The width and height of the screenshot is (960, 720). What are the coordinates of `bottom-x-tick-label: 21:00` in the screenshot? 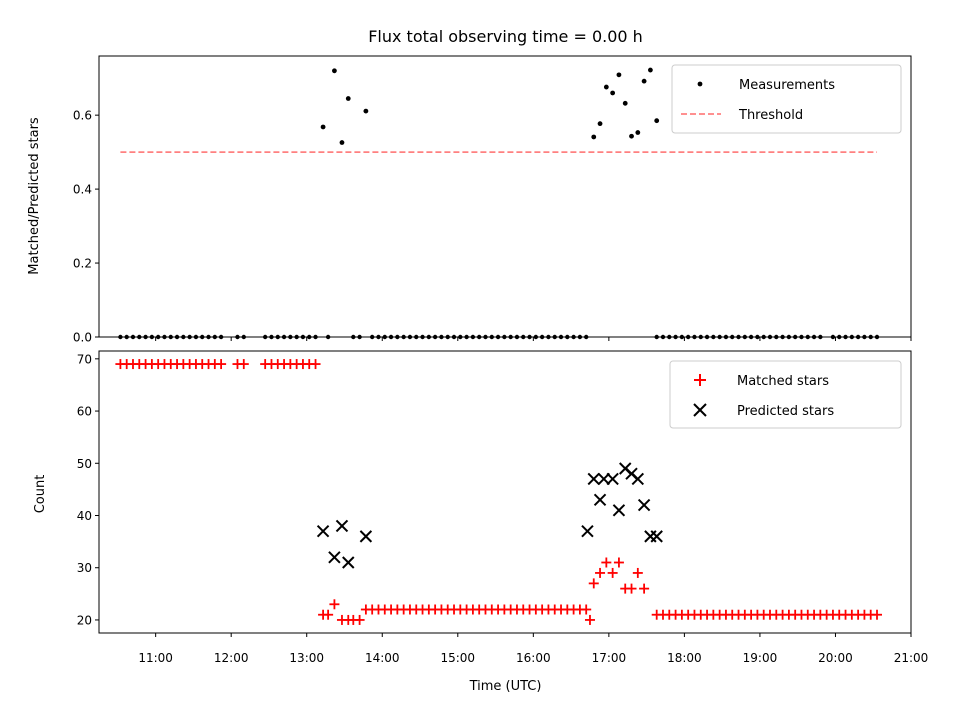 It's located at (911, 658).